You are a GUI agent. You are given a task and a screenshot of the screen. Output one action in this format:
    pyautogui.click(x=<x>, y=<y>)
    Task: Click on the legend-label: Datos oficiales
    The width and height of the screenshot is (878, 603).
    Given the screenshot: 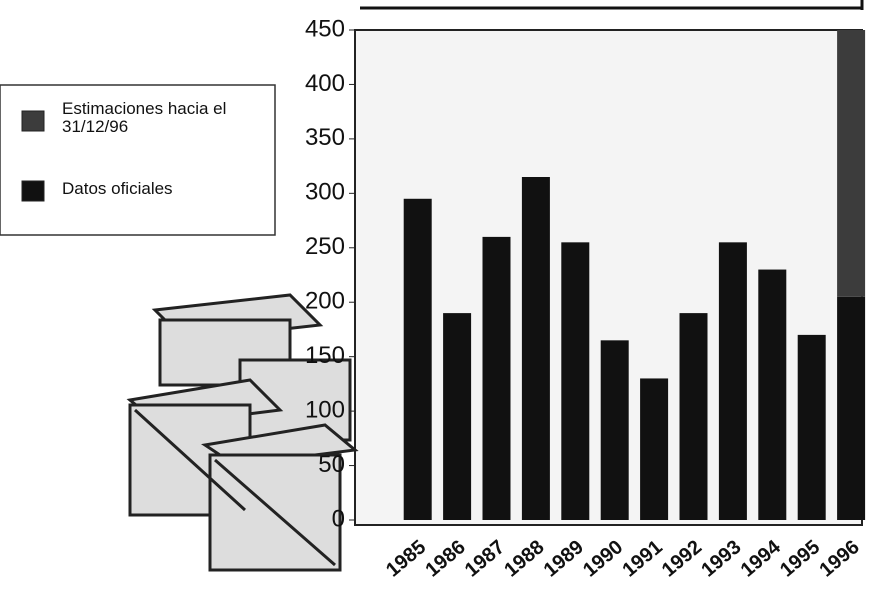 What is the action you would take?
    pyautogui.click(x=117, y=188)
    